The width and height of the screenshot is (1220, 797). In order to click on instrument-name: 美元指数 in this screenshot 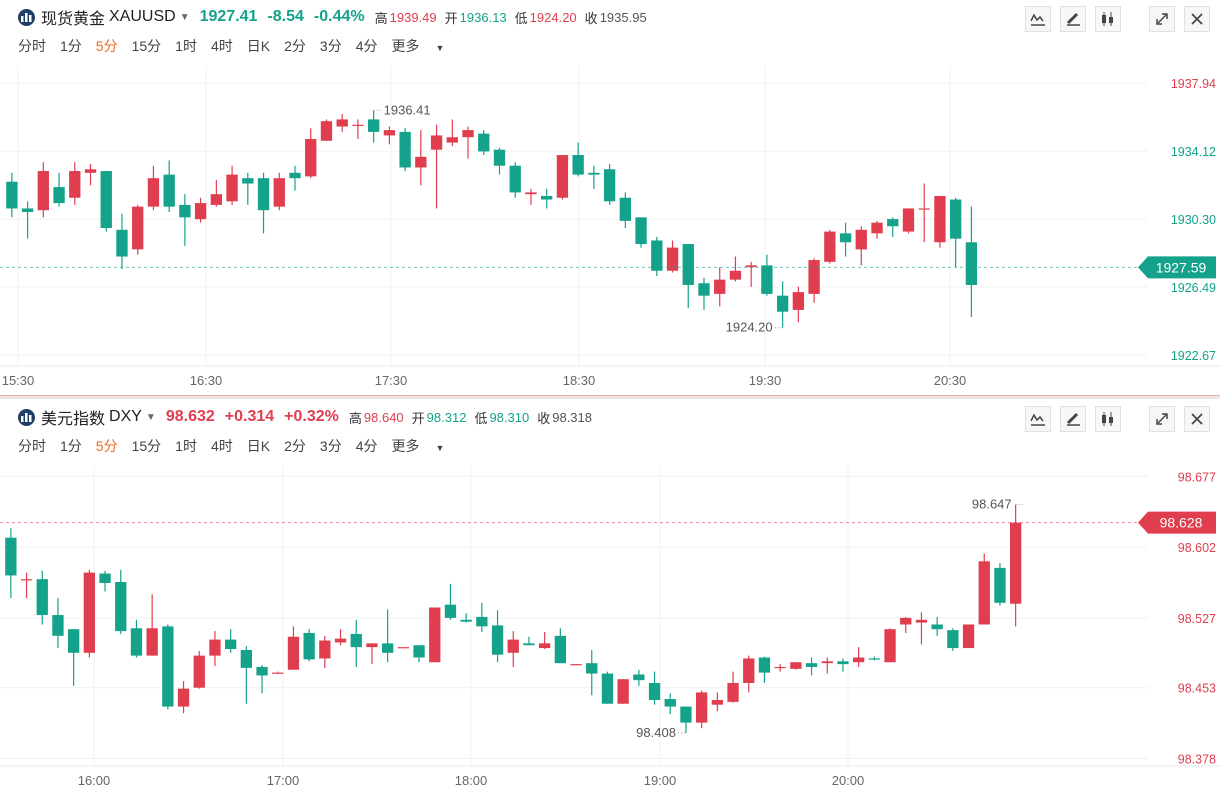, I will do `click(73, 419)`.